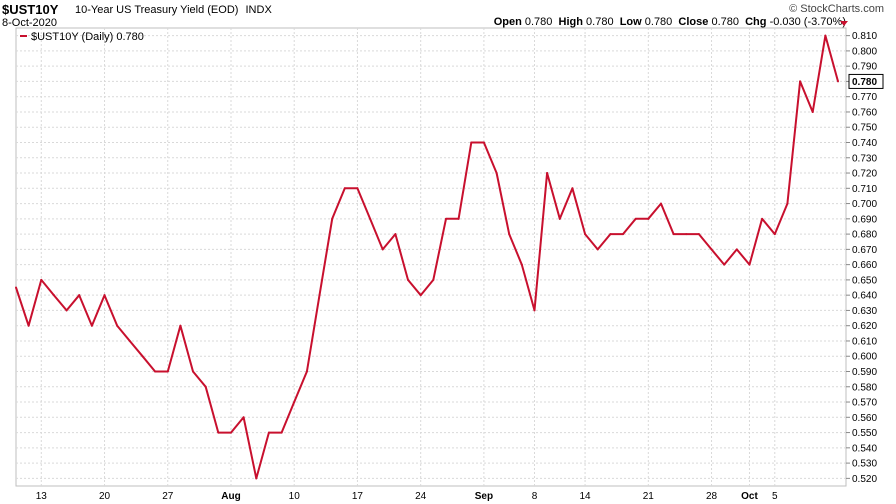 The image size is (896, 504). Describe the element at coordinates (864, 311) in the screenshot. I see `y-tick-label: 0.630` at that location.